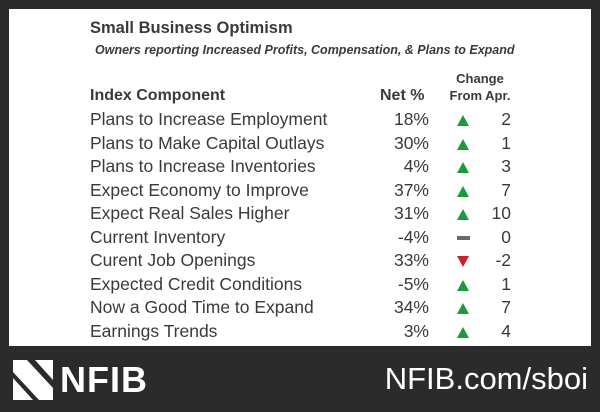 The image size is (600, 412). Describe the element at coordinates (158, 95) in the screenshot. I see `column-header-component: Index Component` at that location.